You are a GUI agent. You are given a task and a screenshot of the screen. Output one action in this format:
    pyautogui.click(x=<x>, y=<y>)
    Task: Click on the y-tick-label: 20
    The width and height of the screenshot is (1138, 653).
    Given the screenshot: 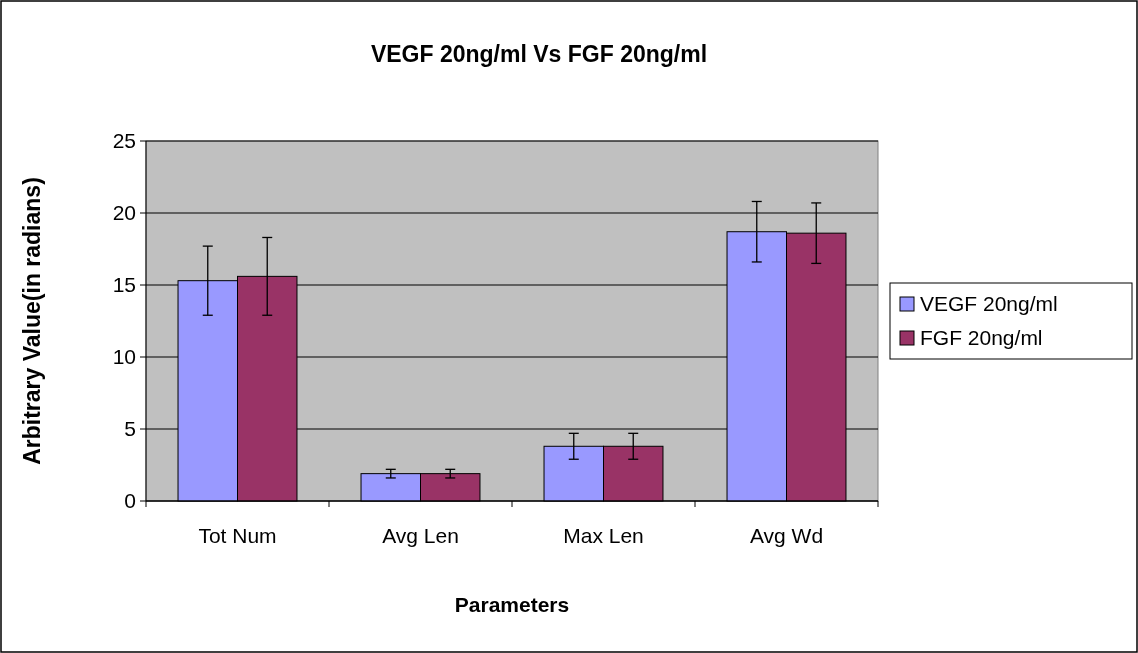 What is the action you would take?
    pyautogui.click(x=124, y=213)
    